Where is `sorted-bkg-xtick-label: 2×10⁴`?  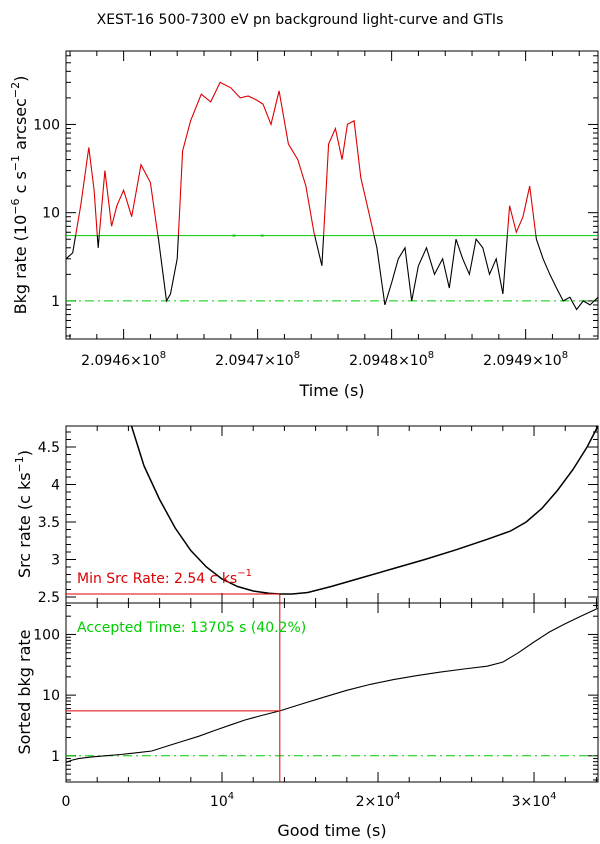 sorted-bkg-xtick-label: 2×10⁴ is located at coordinates (378, 800).